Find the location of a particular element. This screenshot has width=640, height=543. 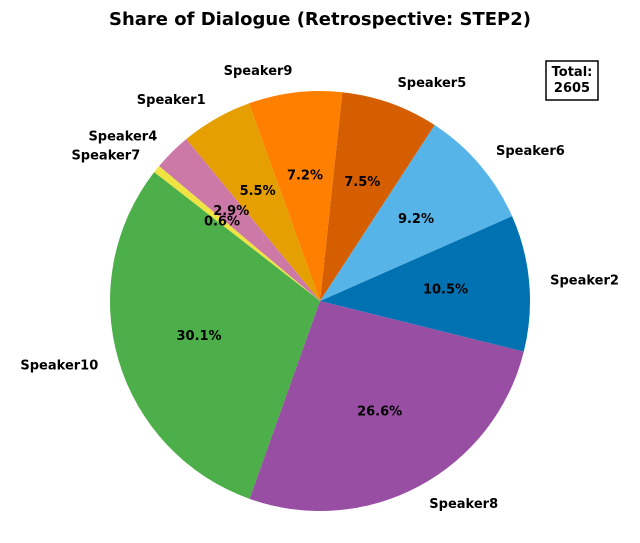

slice-percent-speaker9: 7.2% is located at coordinates (305, 175).